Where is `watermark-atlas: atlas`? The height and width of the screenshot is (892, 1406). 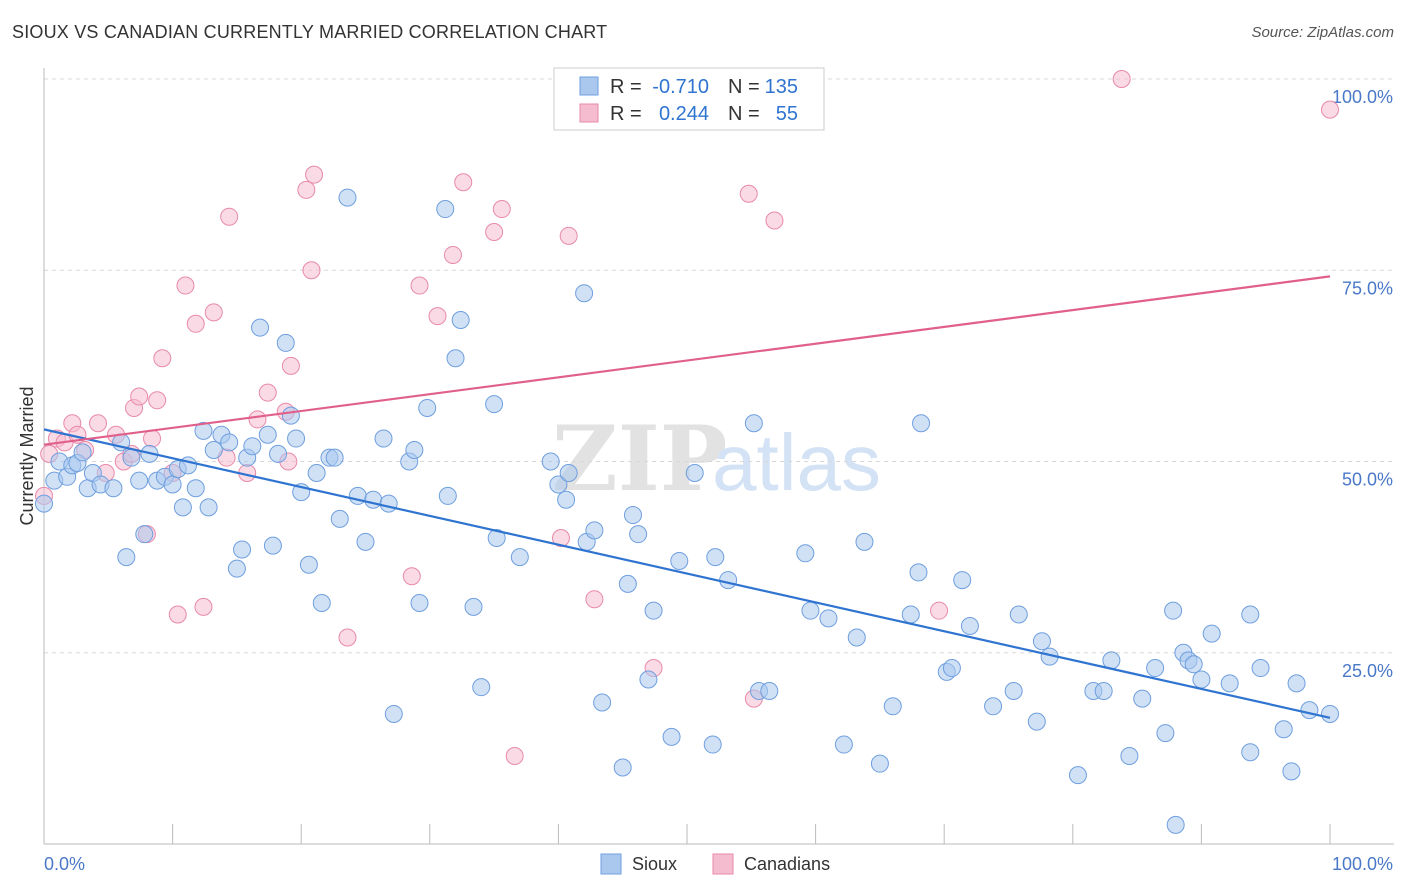
watermark-atlas: atlas is located at coordinates (796, 462).